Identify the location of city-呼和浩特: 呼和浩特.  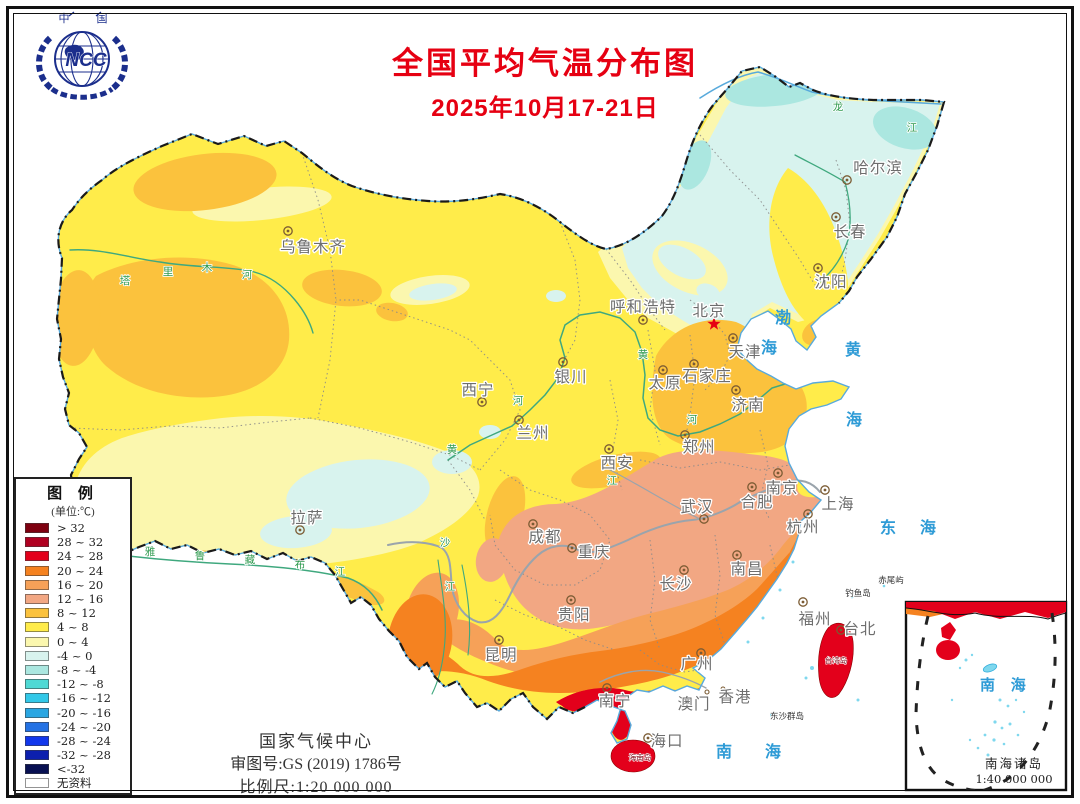
(642, 311).